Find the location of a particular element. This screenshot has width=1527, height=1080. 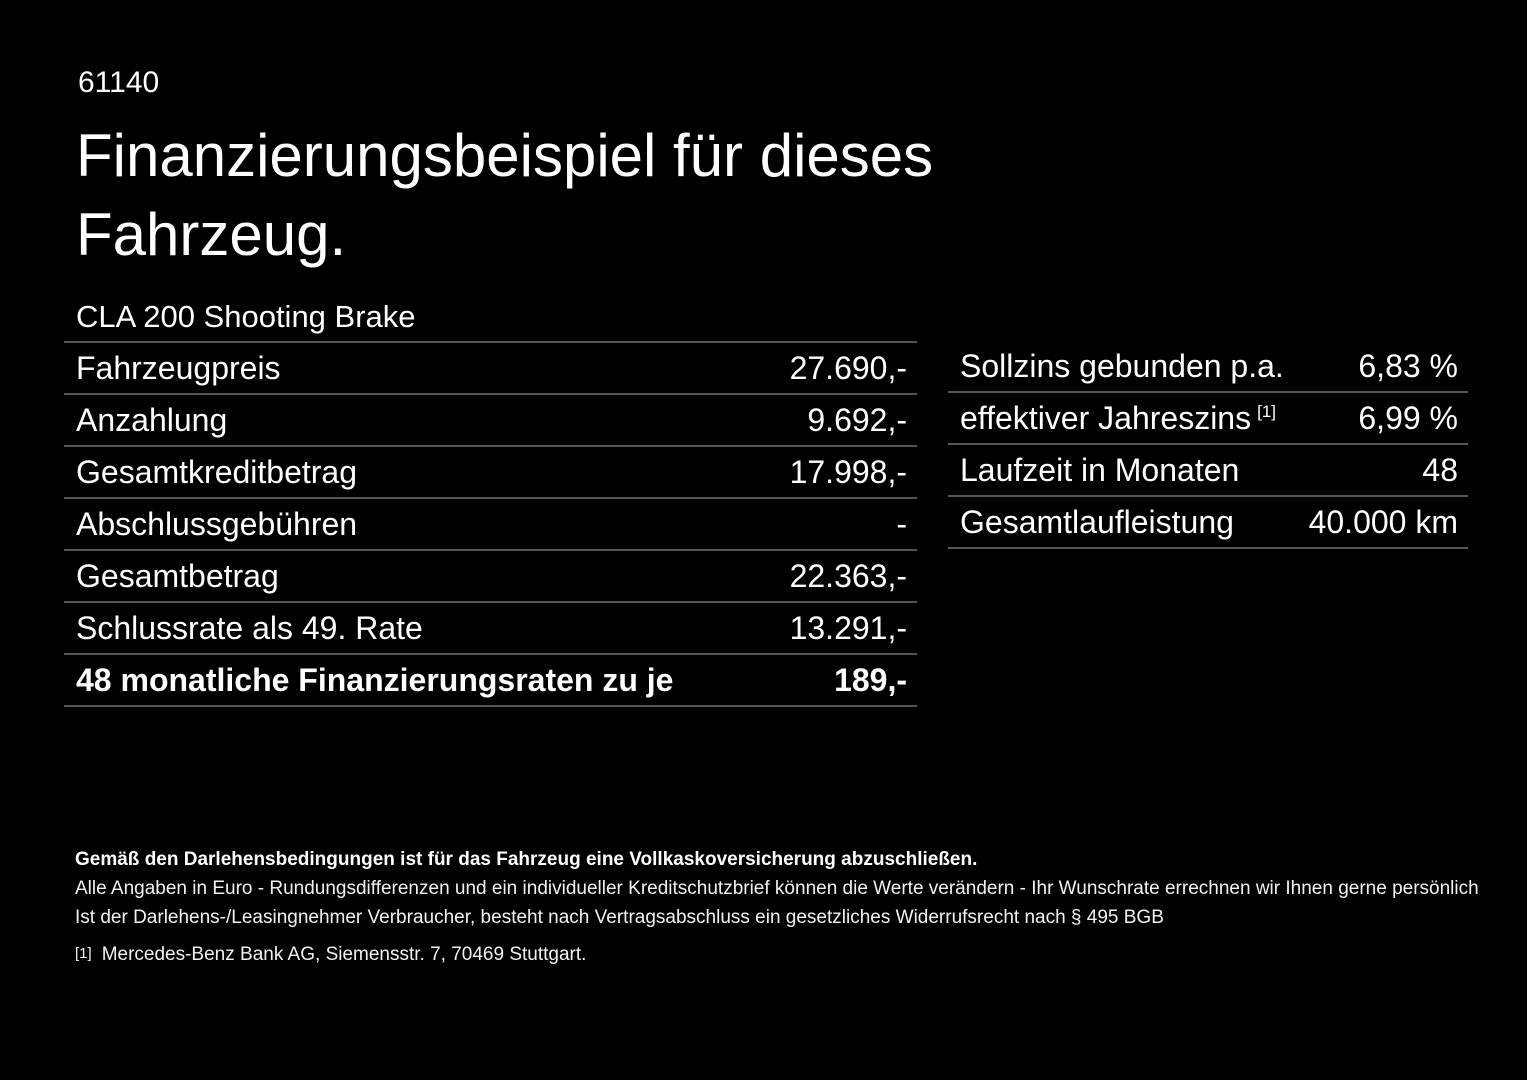

table-row: Anzahlung 9.692,- is located at coordinates (490, 421).